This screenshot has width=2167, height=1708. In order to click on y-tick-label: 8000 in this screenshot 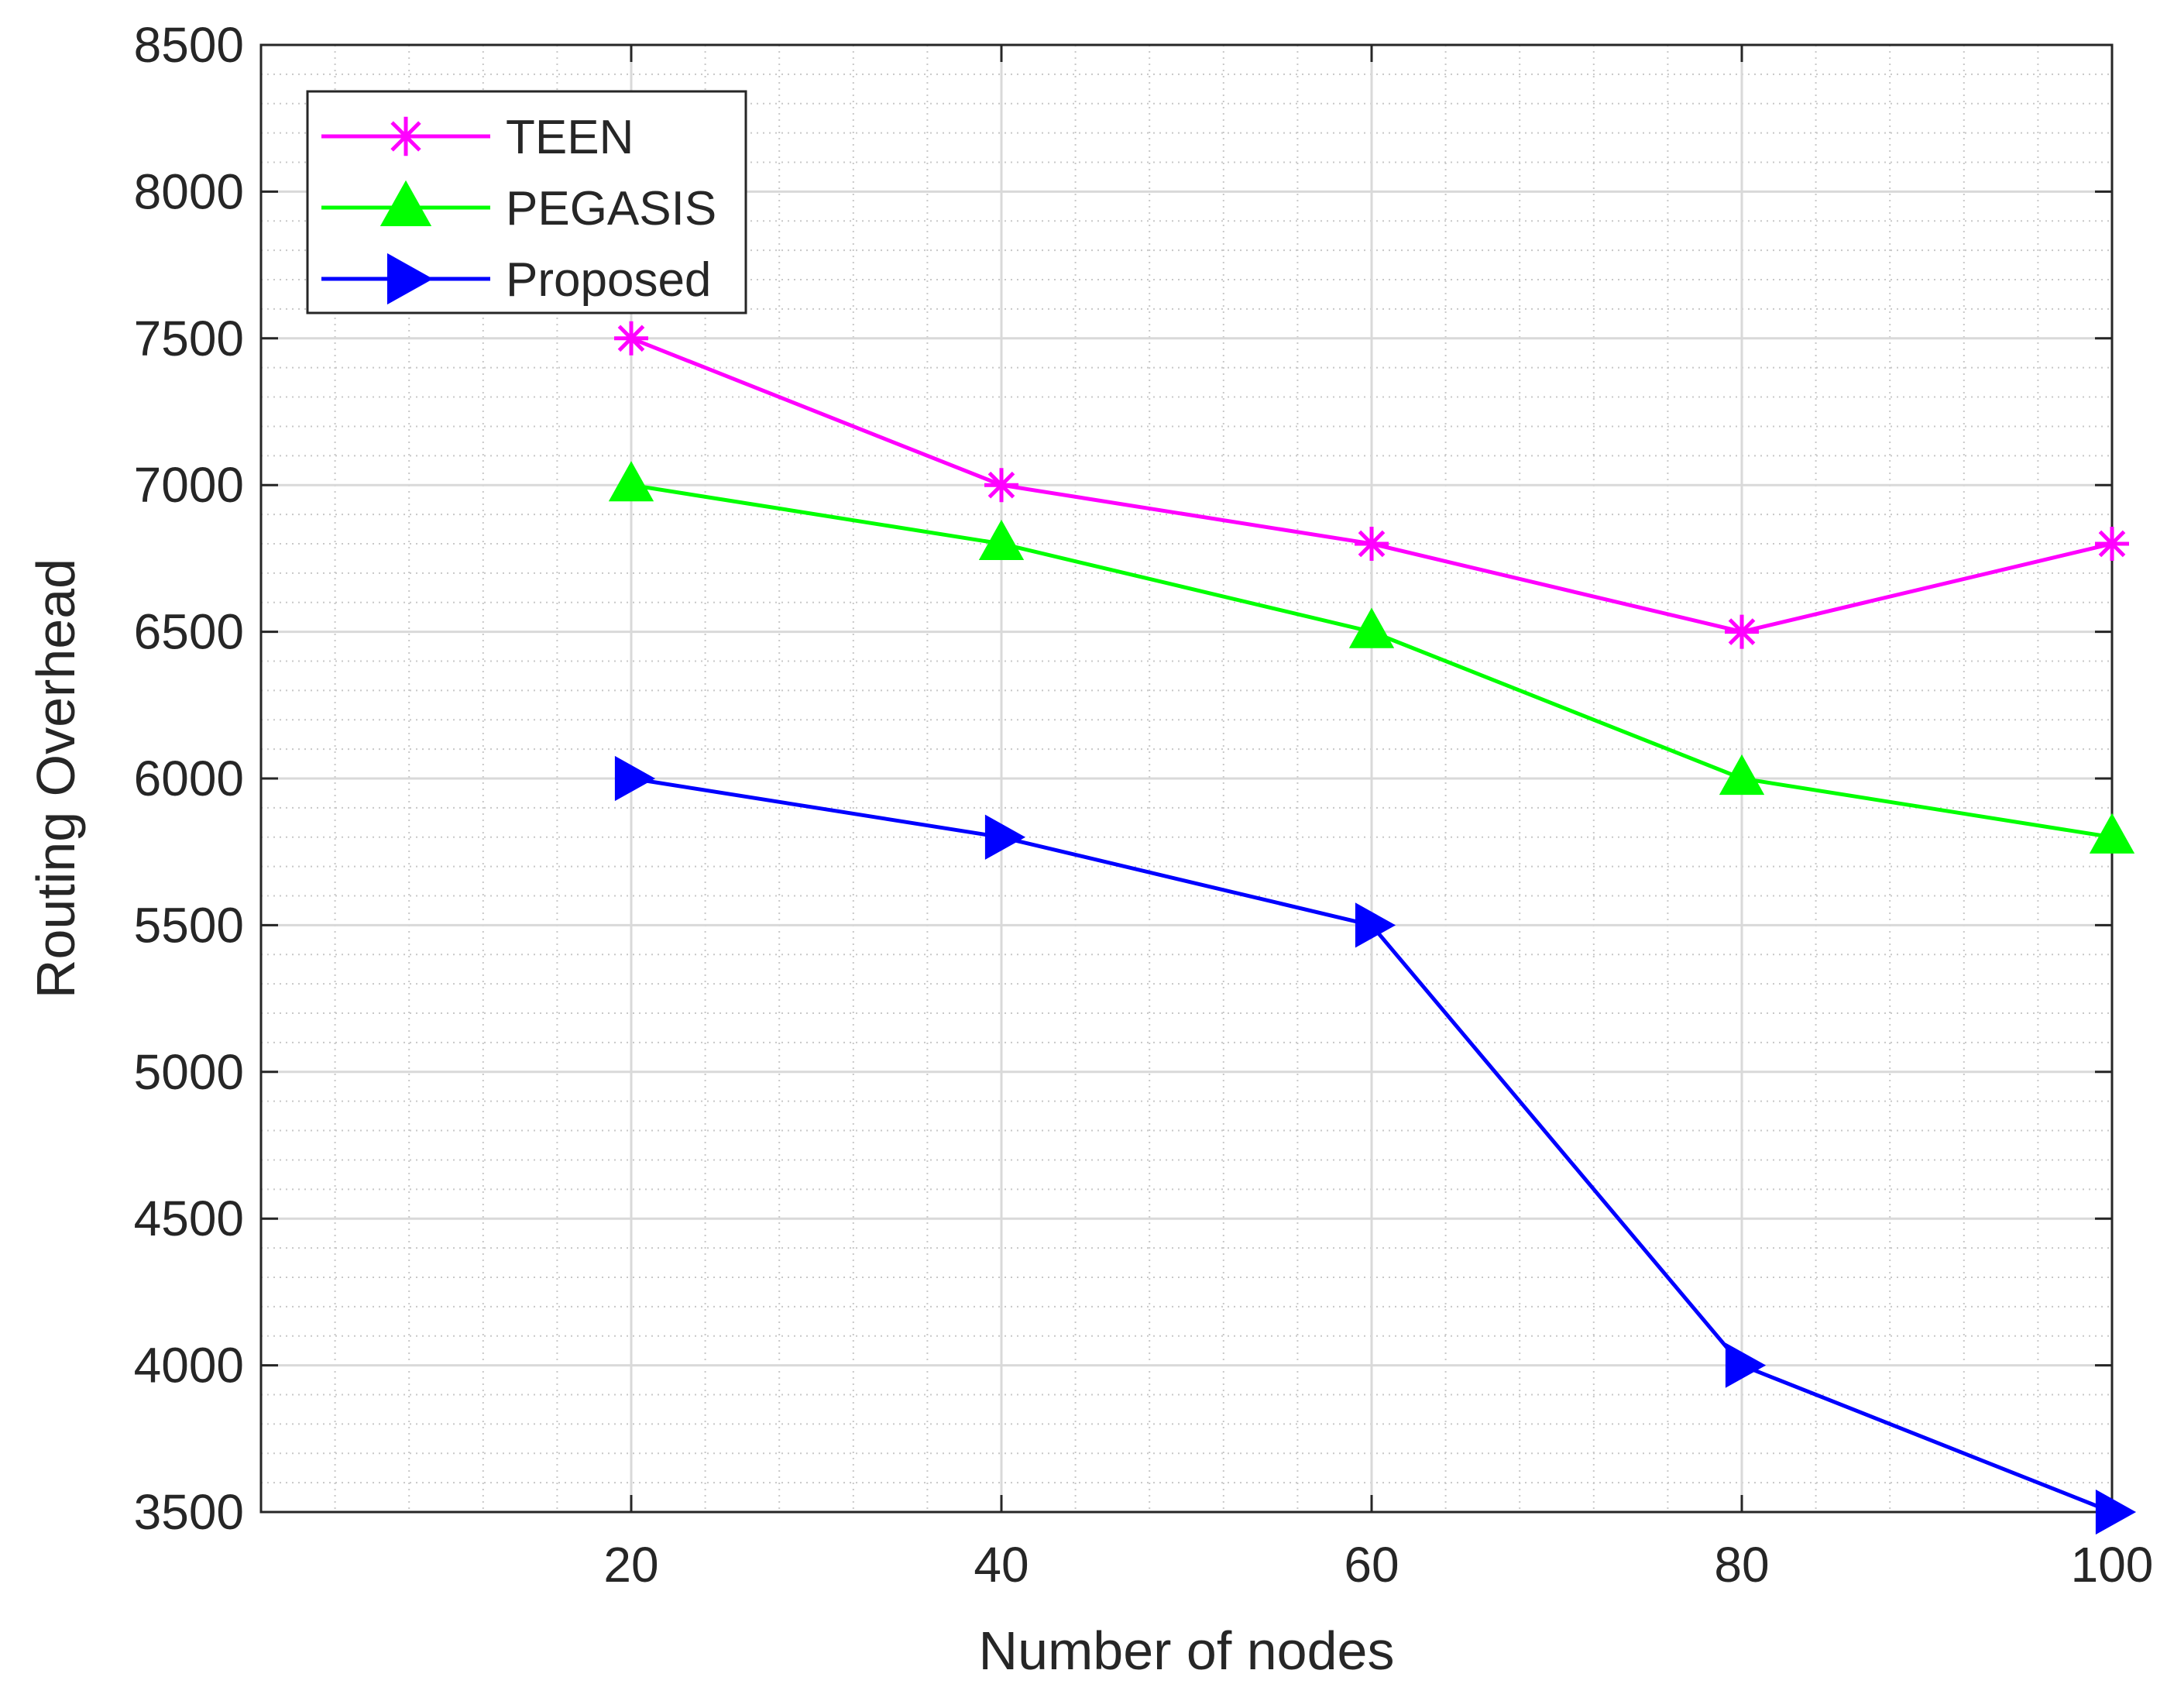, I will do `click(189, 191)`.